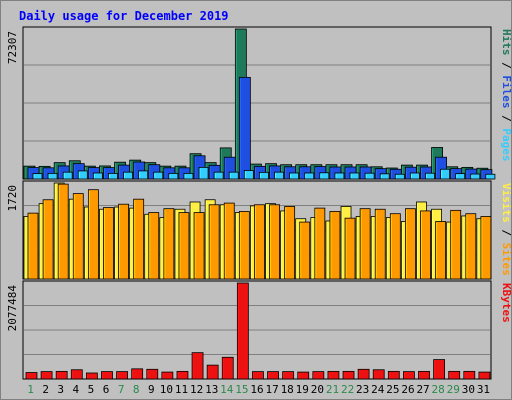  Describe the element at coordinates (505, 203) in the screenshot. I see `legend-visits: Visits` at that location.